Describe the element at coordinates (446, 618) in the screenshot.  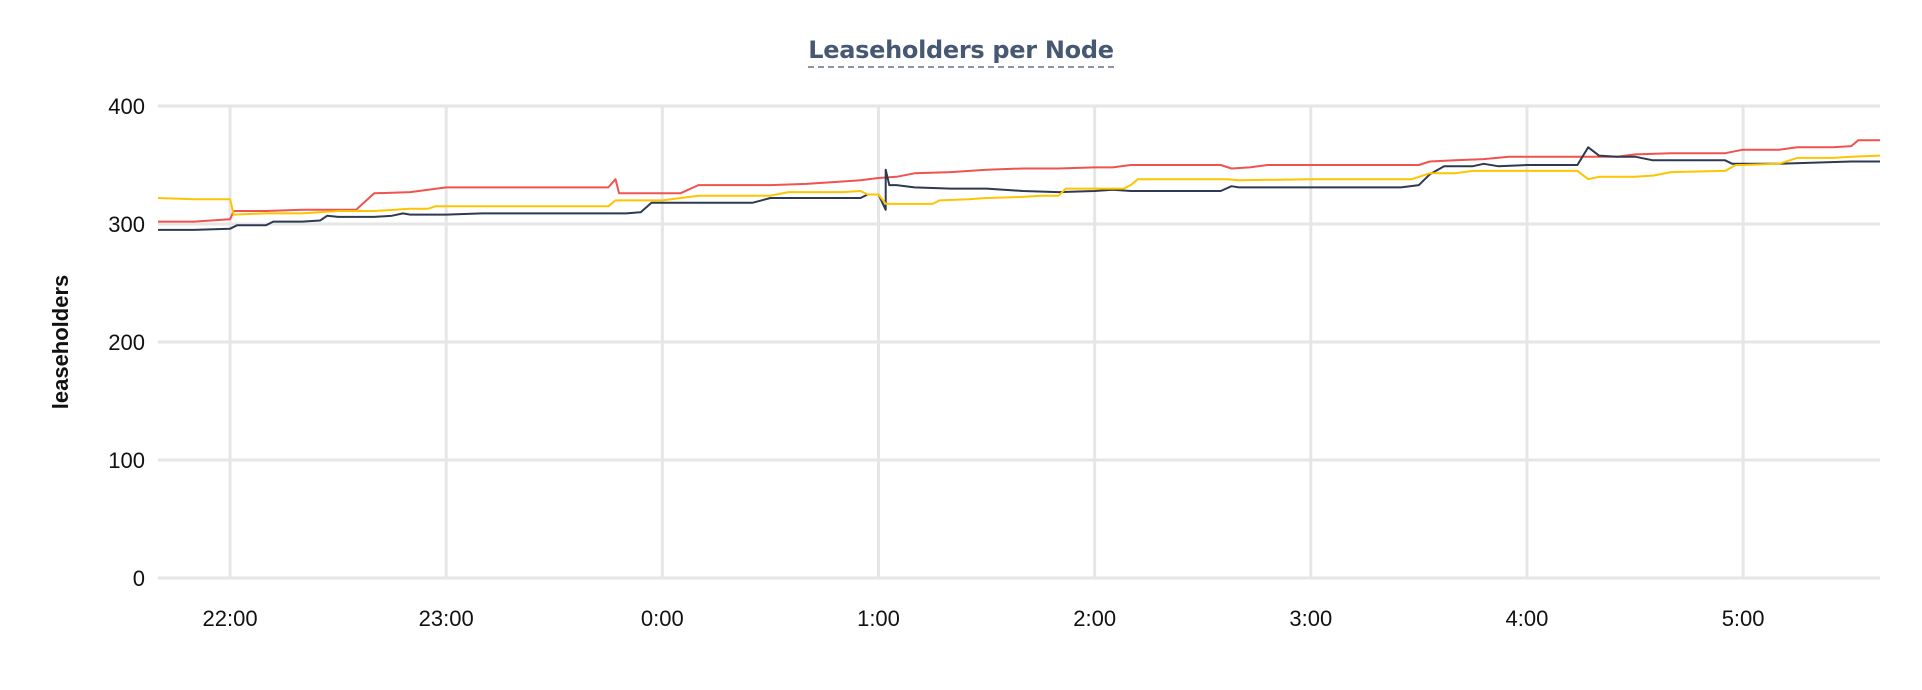
I see `x-tick-label: 23:00` at that location.